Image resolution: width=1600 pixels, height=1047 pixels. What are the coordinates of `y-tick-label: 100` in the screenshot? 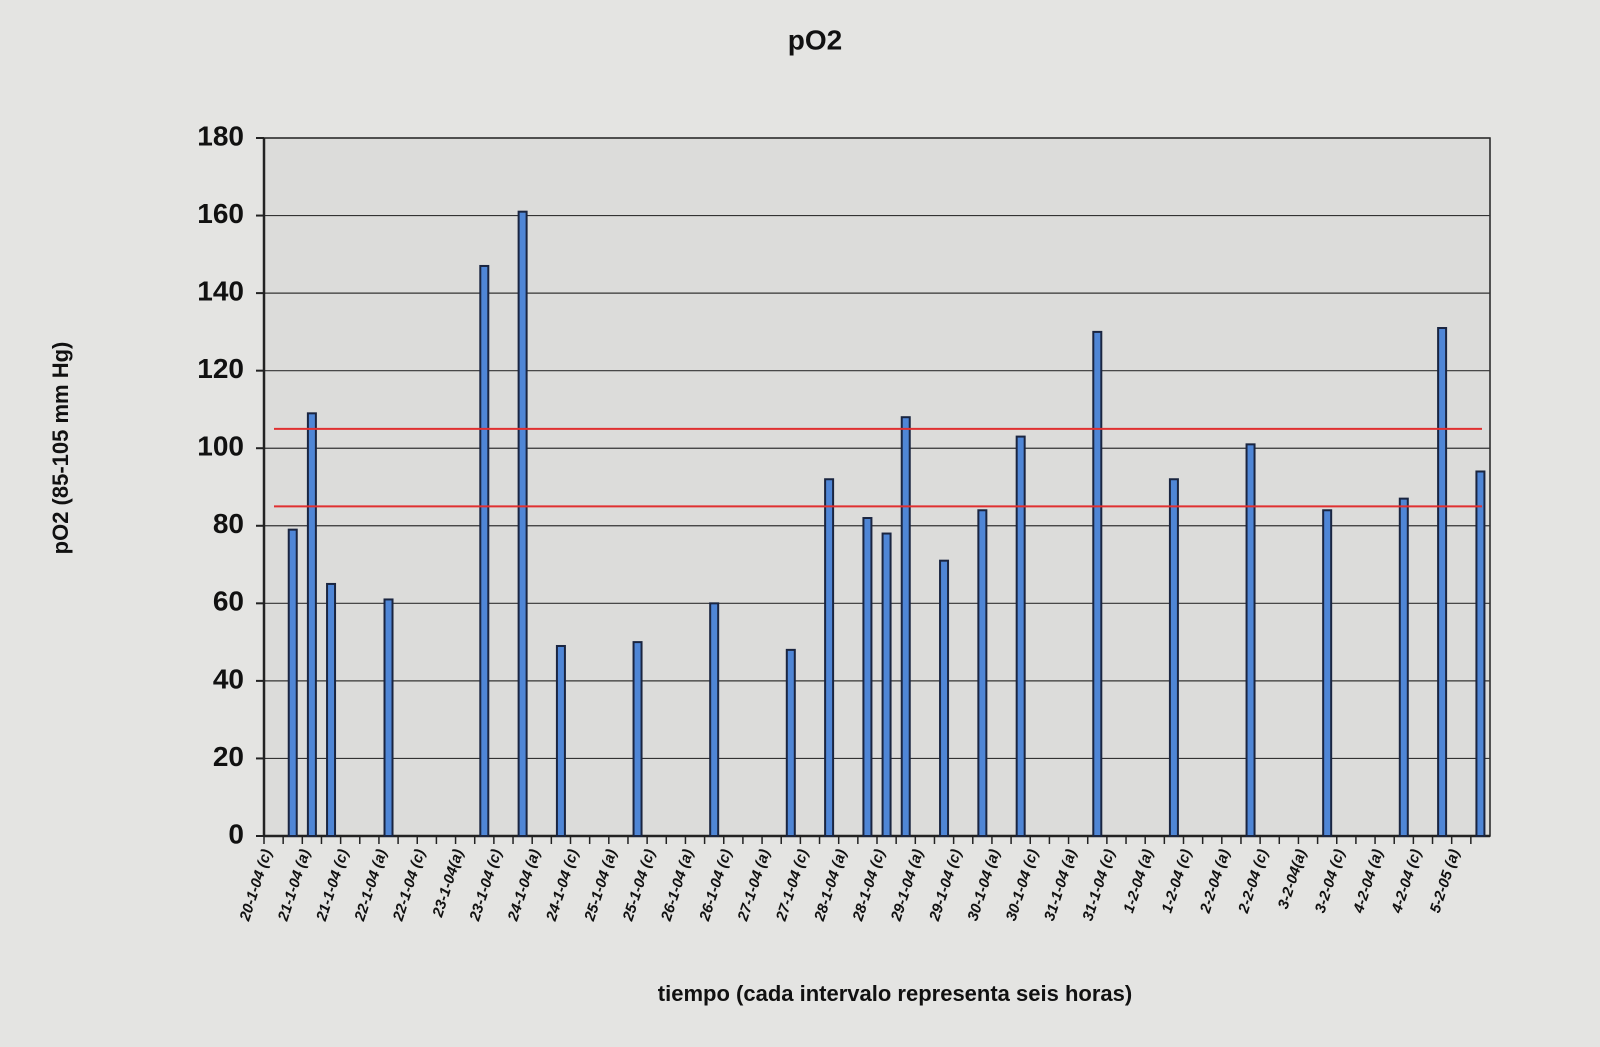 It's located at (220, 446).